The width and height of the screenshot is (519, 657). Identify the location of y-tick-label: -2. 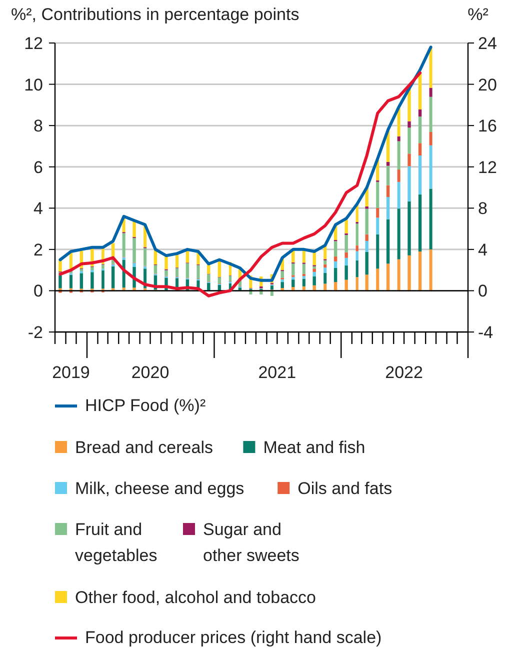
(35, 332).